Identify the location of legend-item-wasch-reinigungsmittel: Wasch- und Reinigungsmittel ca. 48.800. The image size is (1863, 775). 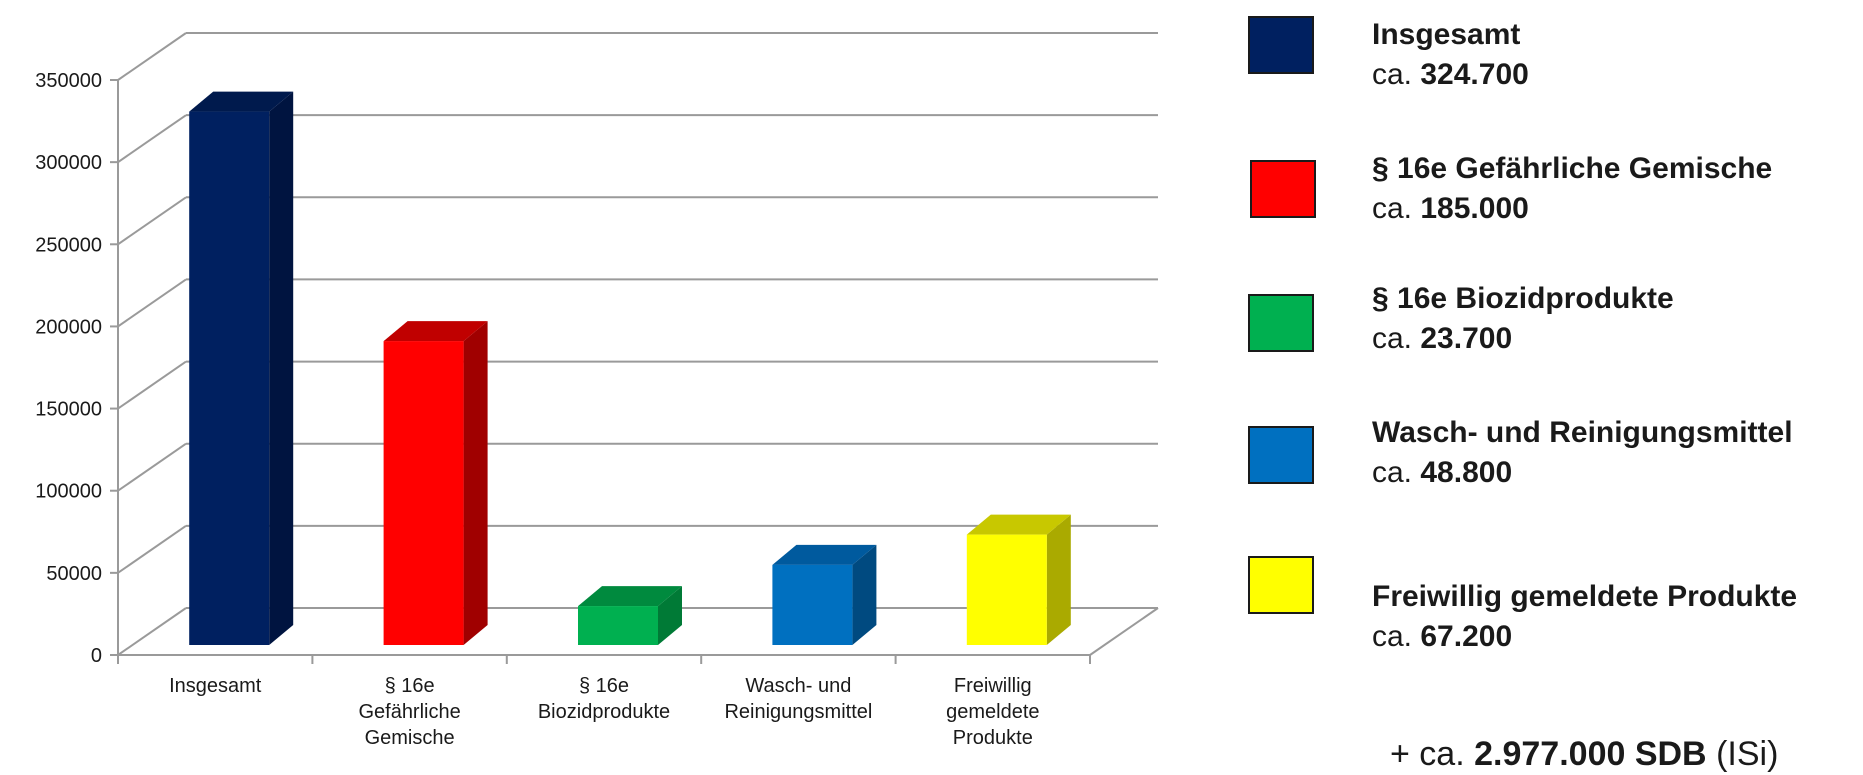
(1550, 461).